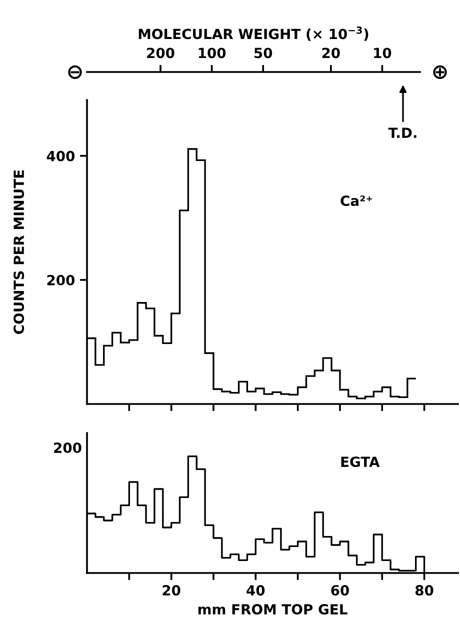 The image size is (460, 628). Describe the element at coordinates (383, 53) in the screenshot. I see `x2-tick-label: 10` at that location.